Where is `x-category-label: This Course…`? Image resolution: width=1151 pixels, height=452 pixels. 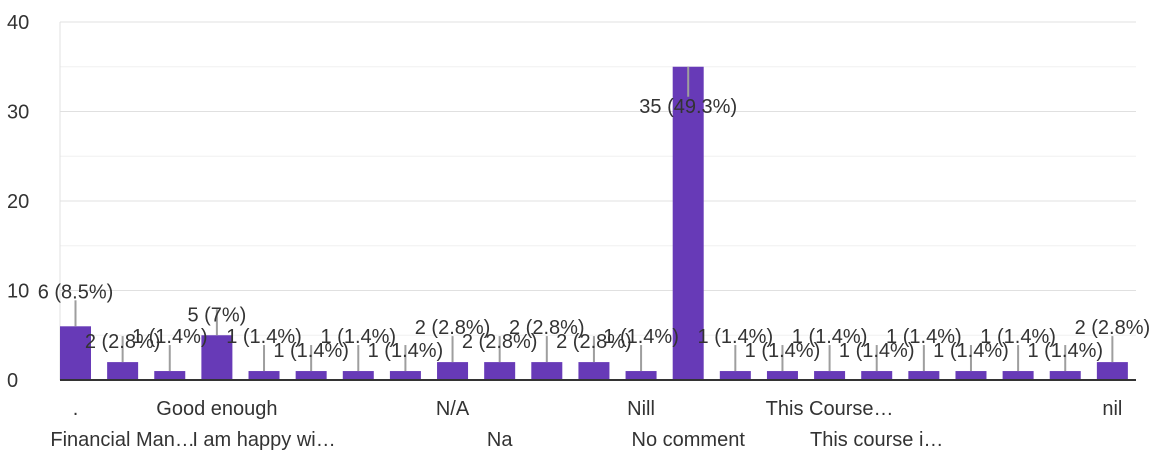
x-category-label: This Course… is located at coordinates (830, 409).